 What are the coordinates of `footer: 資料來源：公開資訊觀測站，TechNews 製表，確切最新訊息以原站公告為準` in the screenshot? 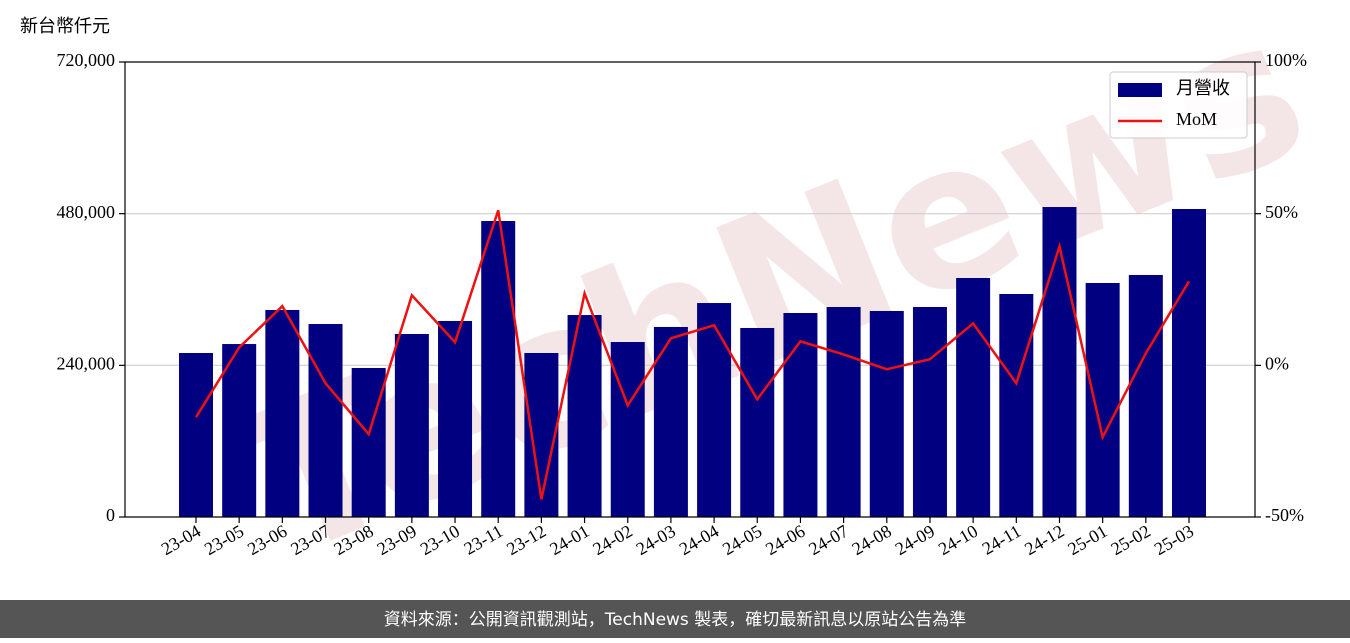 It's located at (675, 620).